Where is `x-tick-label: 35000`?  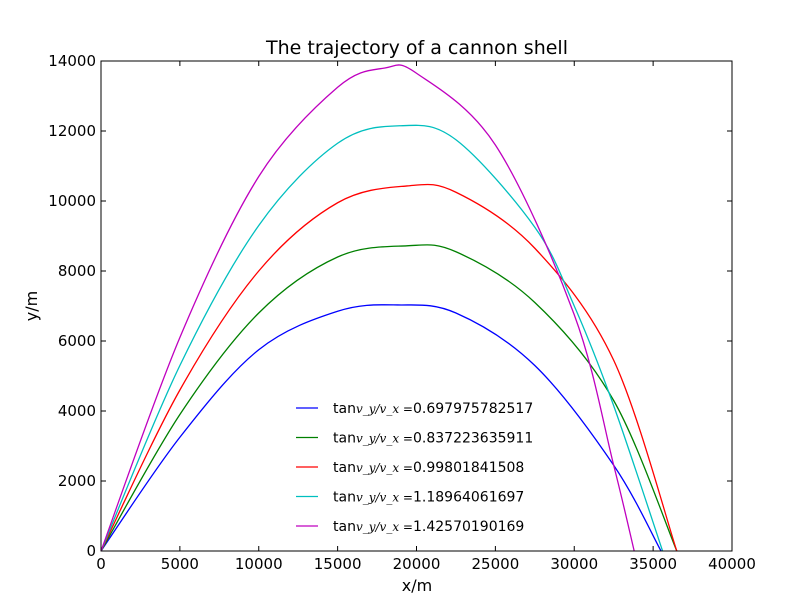
x-tick-label: 35000 is located at coordinates (653, 564).